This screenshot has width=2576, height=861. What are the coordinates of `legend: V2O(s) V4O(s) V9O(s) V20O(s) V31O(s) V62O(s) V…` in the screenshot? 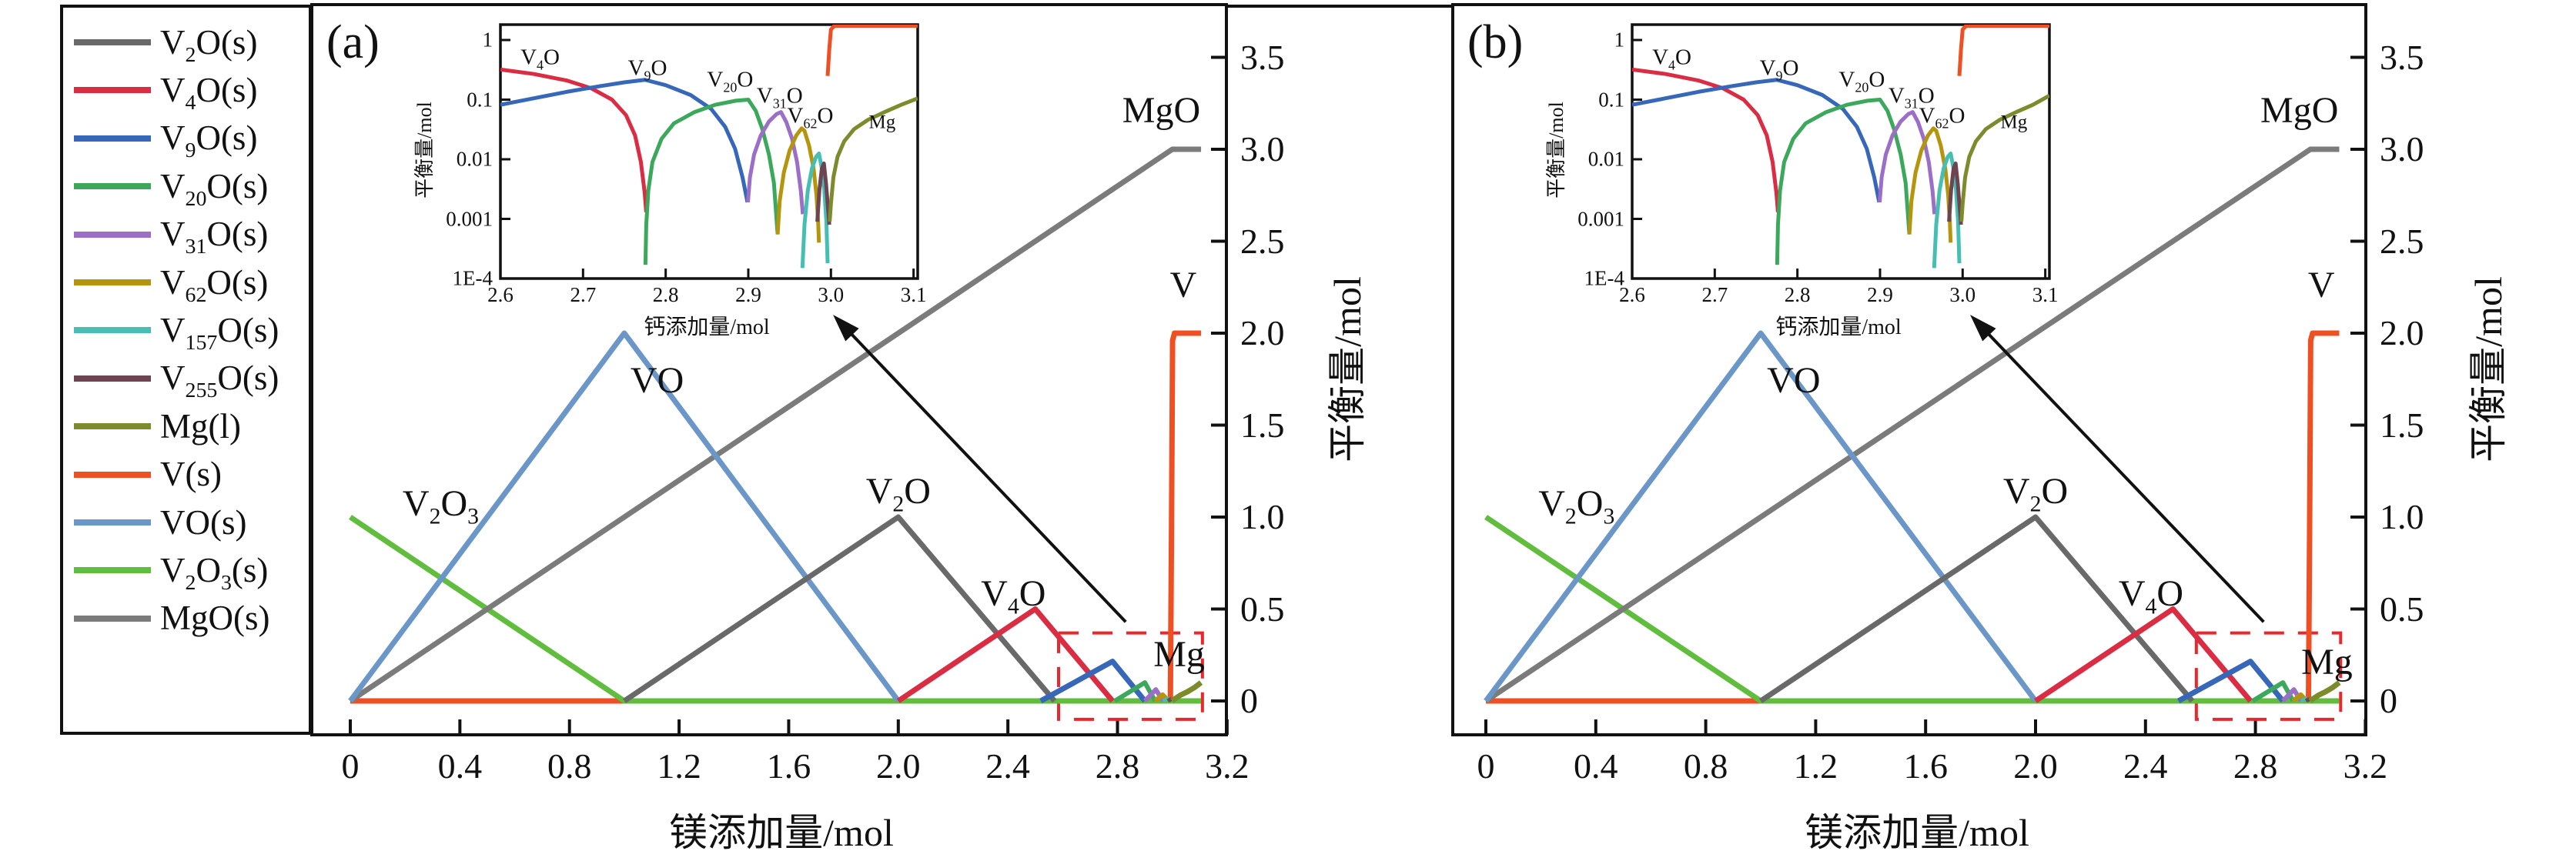 It's located at (186, 370).